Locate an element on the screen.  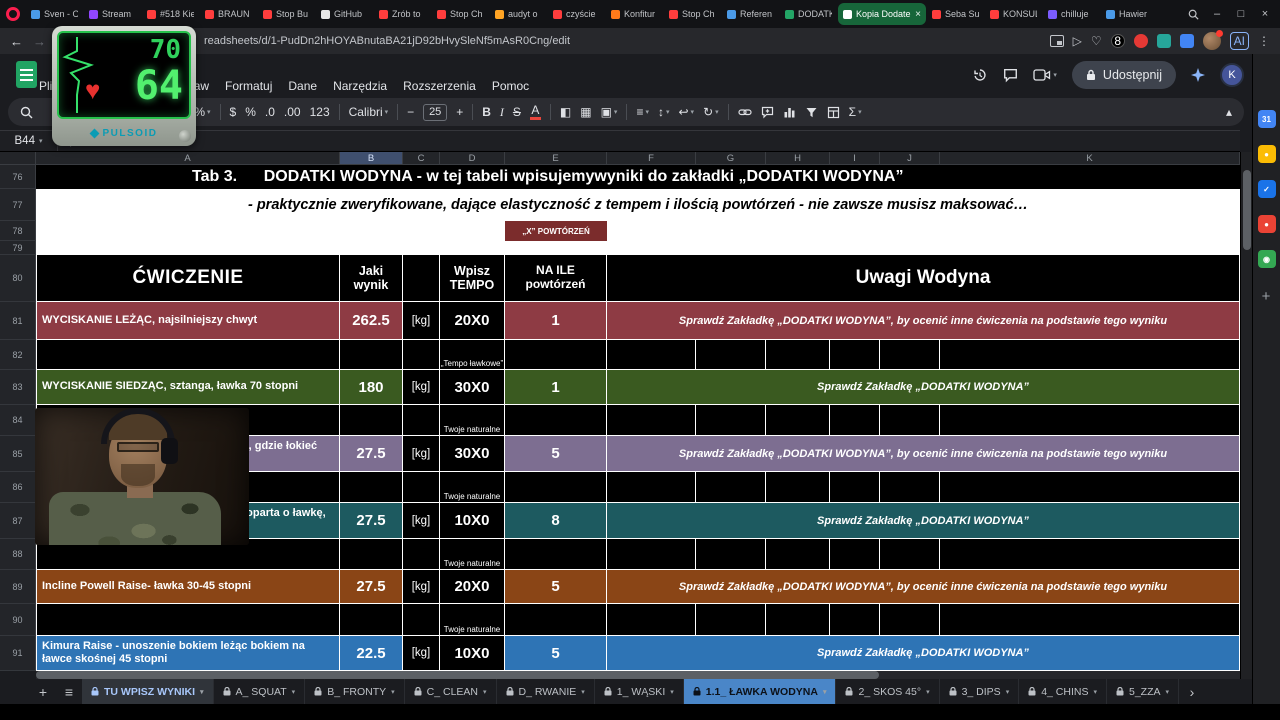
menu-item: Pomoc is located at coordinates (510, 86).